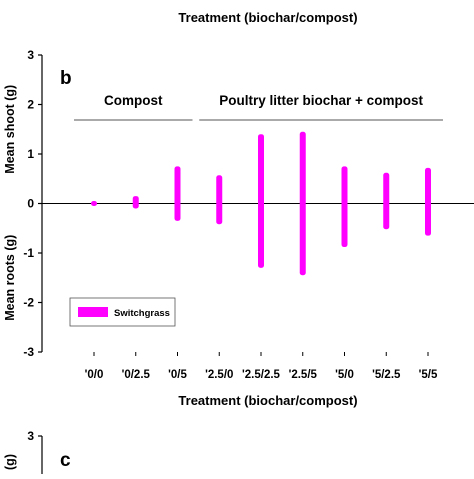  Describe the element at coordinates (344, 375) in the screenshot. I see `x-tick-label: '5/0` at that location.